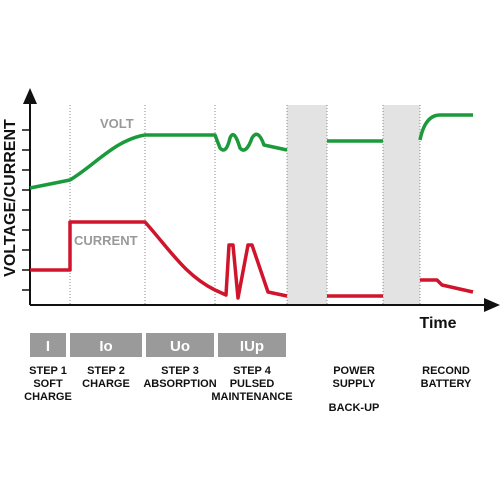  I want to click on curve-label: CURRENT, so click(106, 240).